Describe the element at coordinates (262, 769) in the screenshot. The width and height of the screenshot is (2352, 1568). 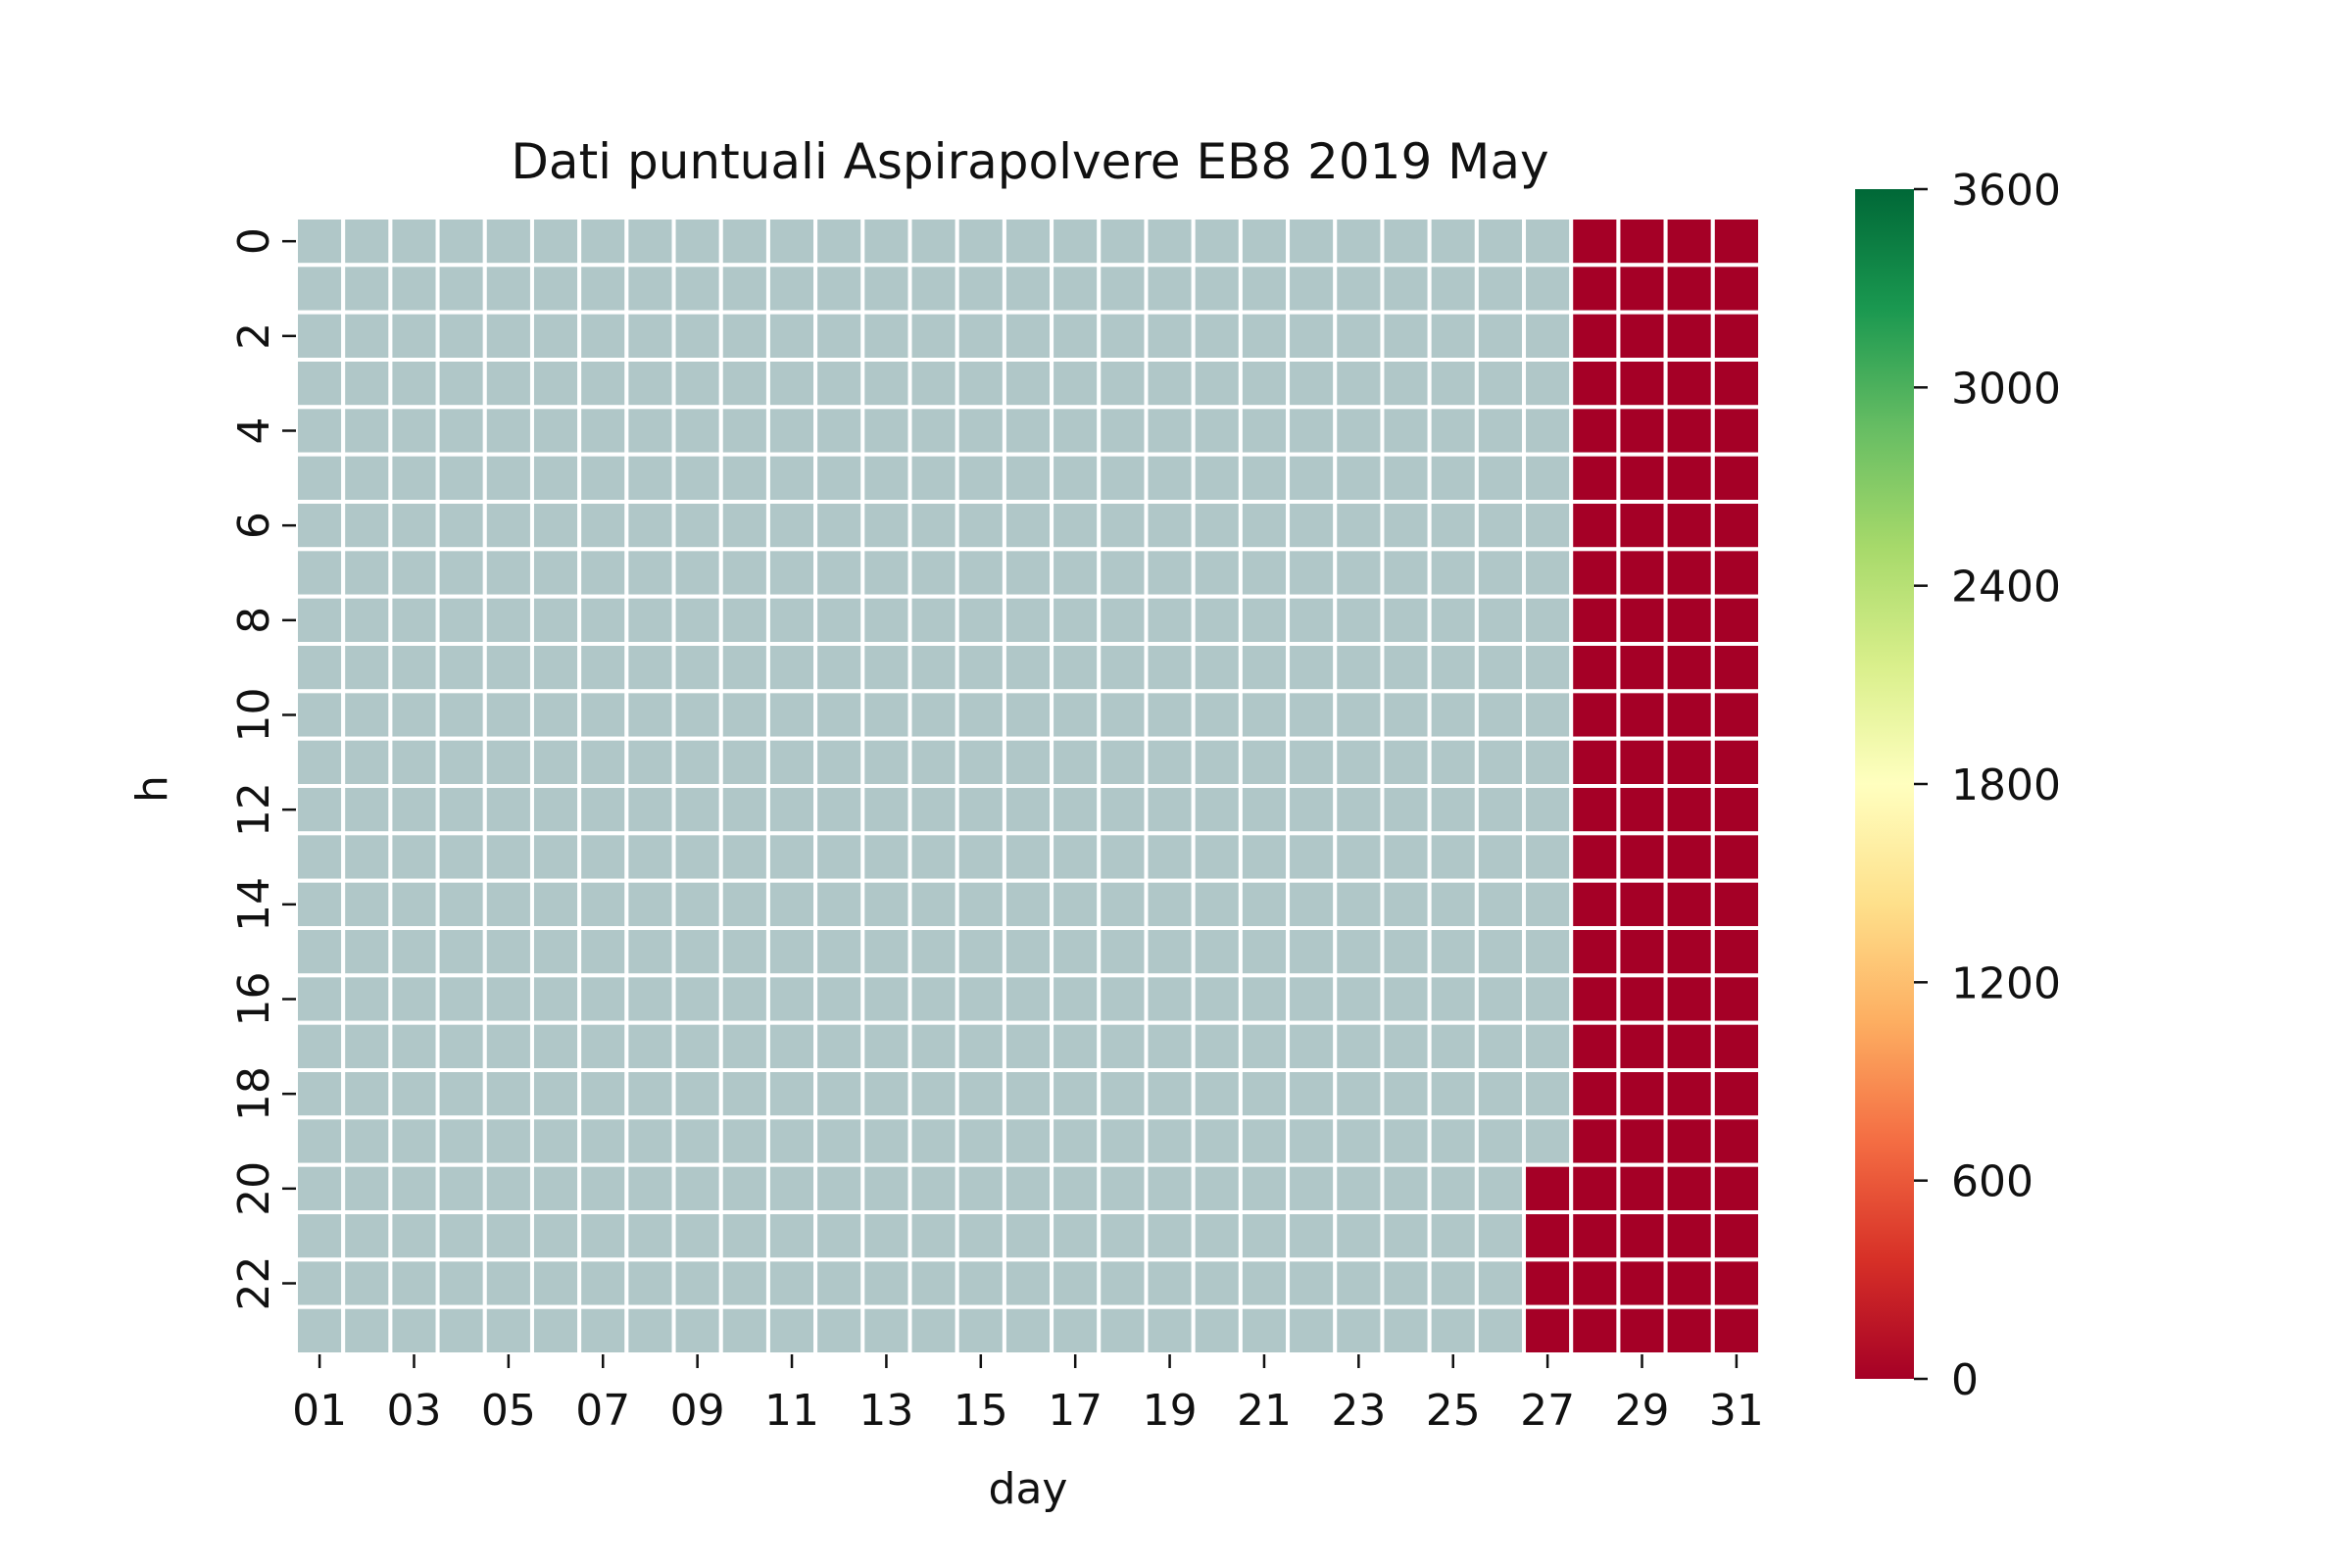
I see `y-axis-ticks: 0 2 4 6 8 10 12 14 16 18 20 22` at that location.